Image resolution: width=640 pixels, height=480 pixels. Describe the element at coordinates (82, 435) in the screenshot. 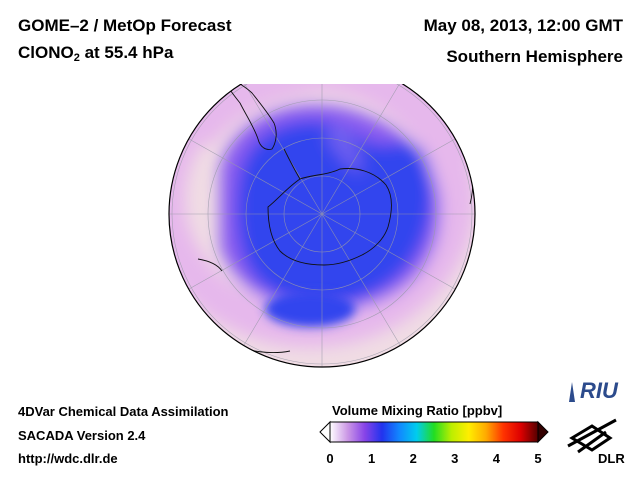

I see `footer-line2: SACADA Version 2.4` at that location.